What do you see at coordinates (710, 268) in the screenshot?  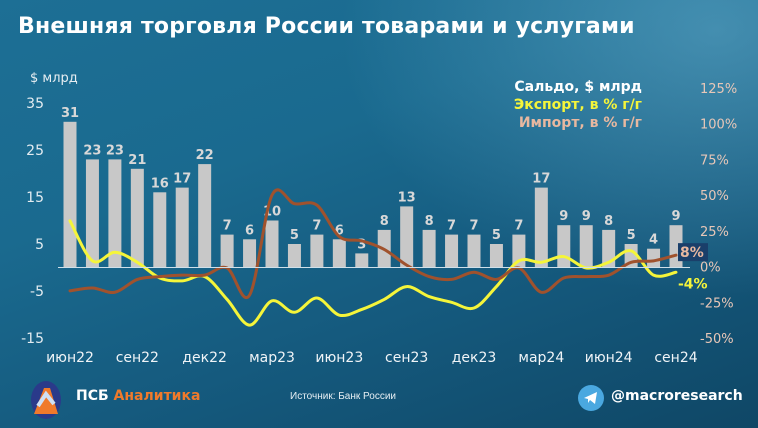 I see `right-tick-0%: 0%` at bounding box center [710, 268].